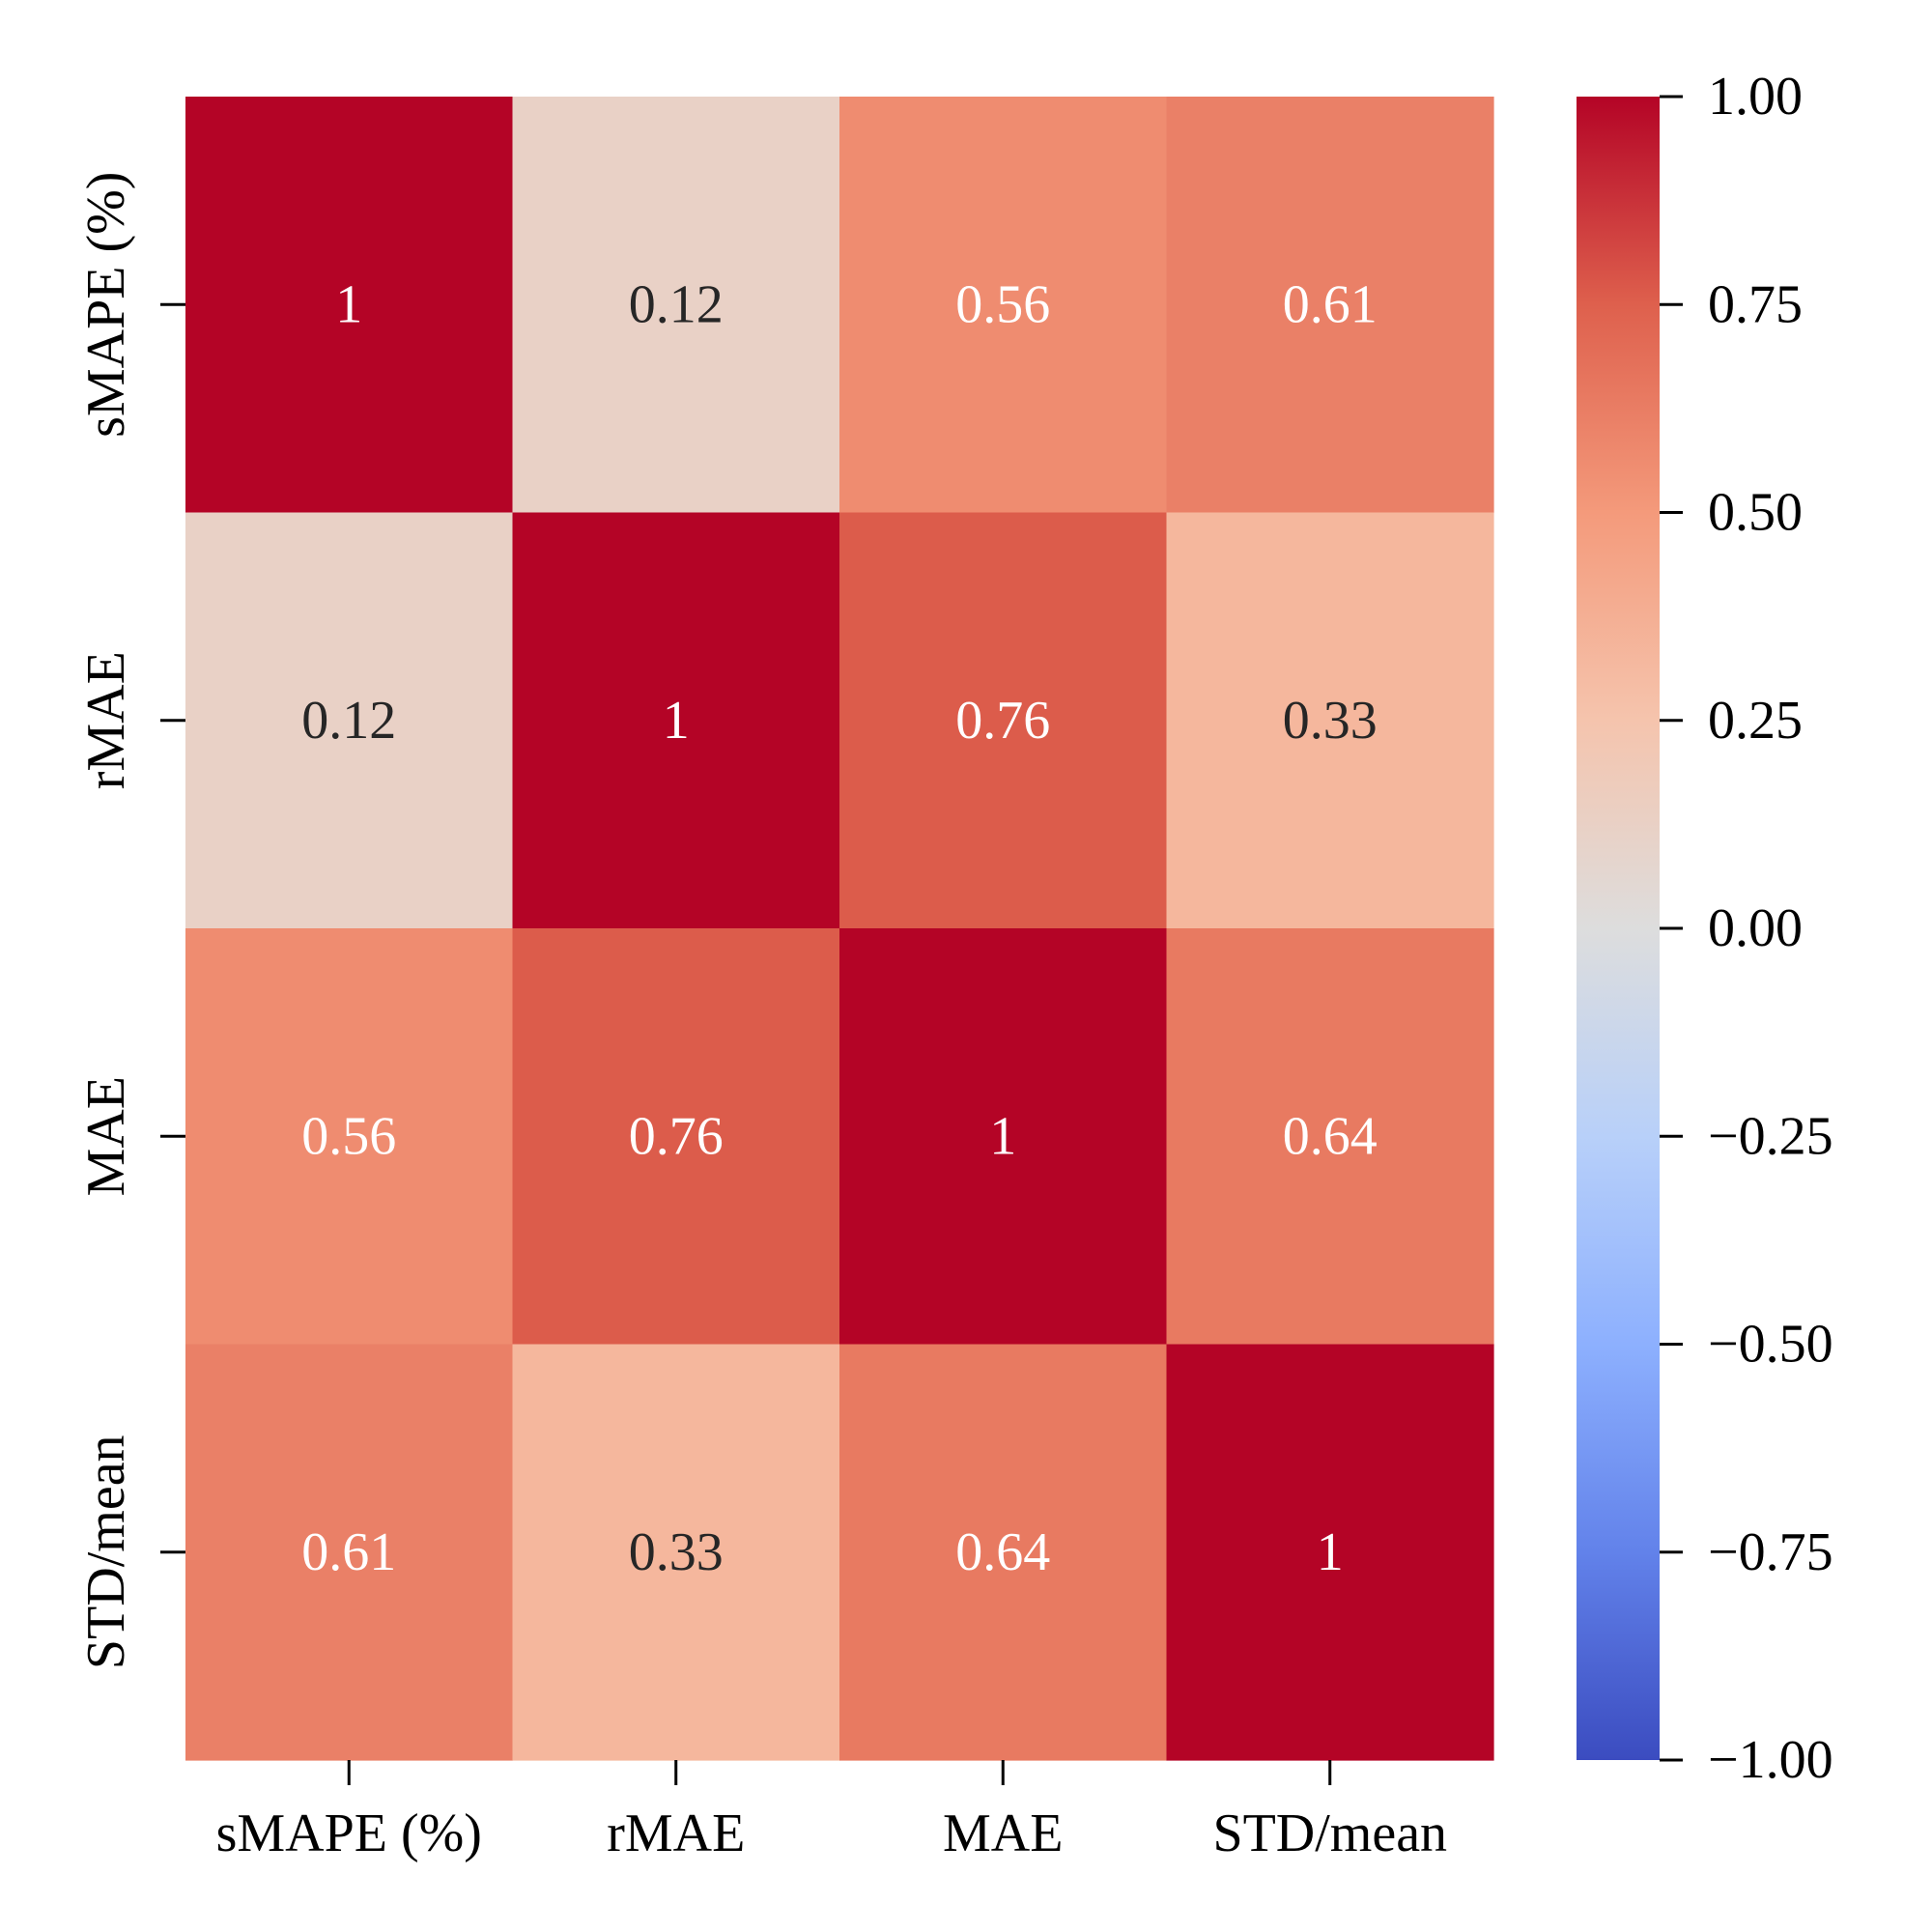 The height and width of the screenshot is (1932, 1932). What do you see at coordinates (106, 1136) in the screenshot?
I see `y-tick-label: MAE` at bounding box center [106, 1136].